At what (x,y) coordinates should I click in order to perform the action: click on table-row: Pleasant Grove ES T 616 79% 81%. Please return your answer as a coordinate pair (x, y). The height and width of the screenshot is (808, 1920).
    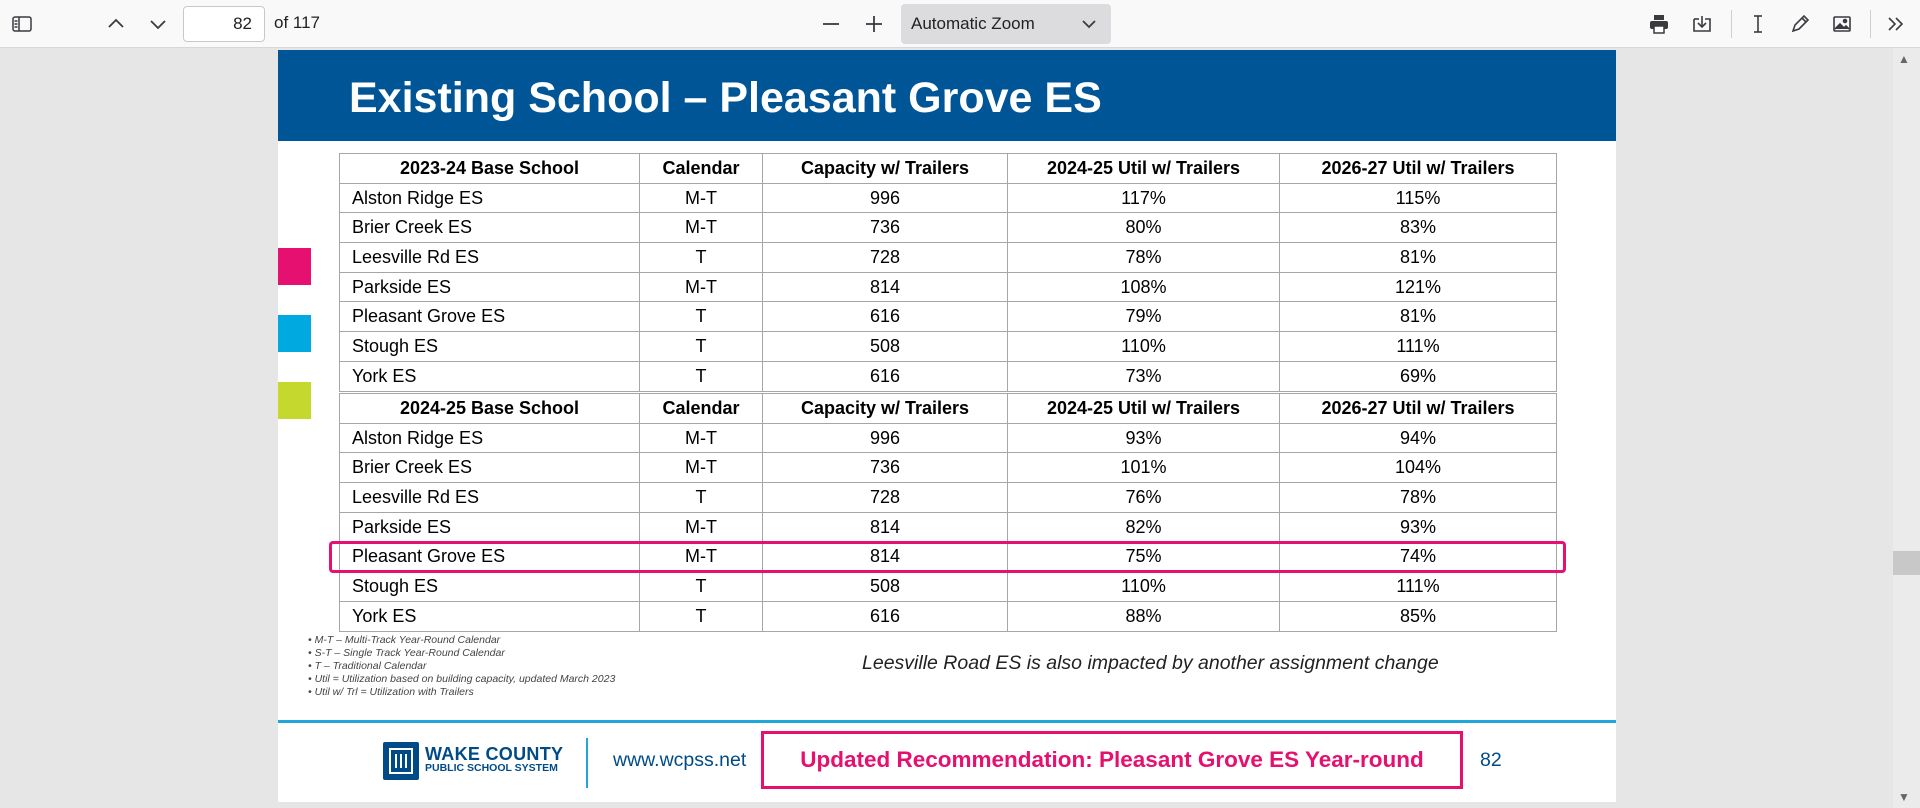
    Looking at the image, I should click on (948, 317).